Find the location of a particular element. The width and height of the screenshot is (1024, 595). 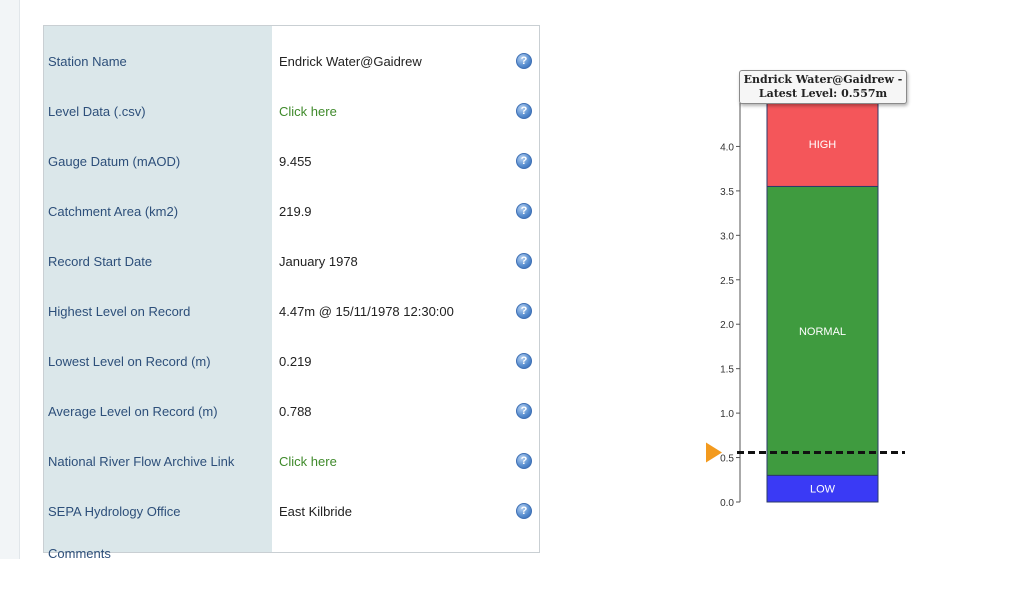

table-row: Average Level on Record (m) 0.788? is located at coordinates (291, 412).